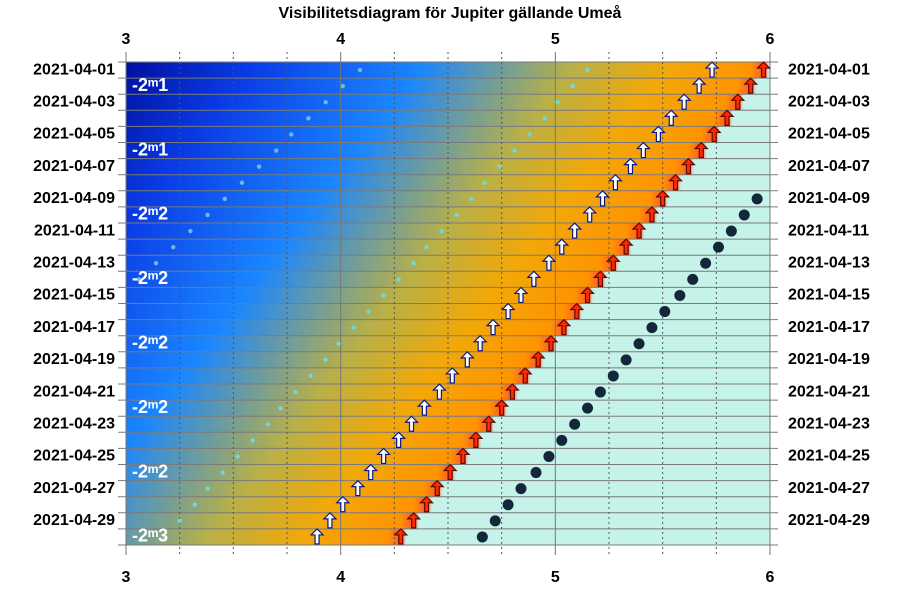 The height and width of the screenshot is (606, 900). Describe the element at coordinates (770, 577) in the screenshot. I see `x-tick-label-bottom: 6` at that location.